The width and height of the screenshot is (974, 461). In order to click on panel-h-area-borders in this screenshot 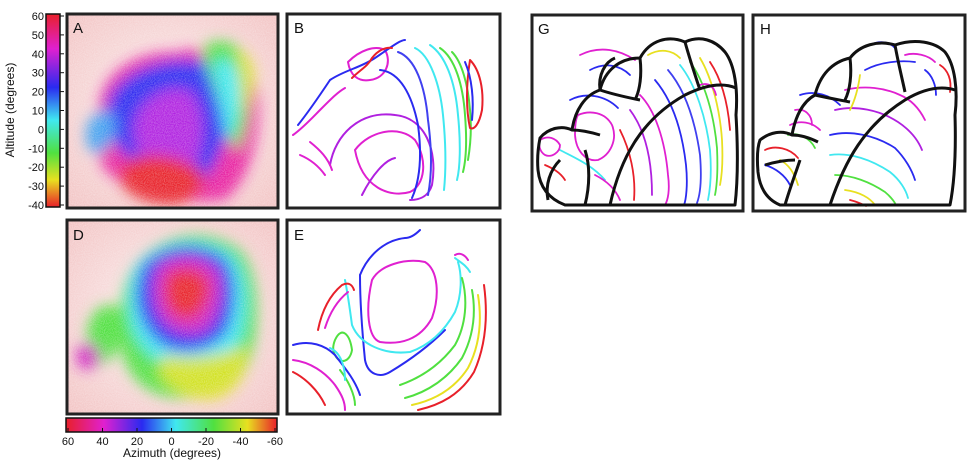, I will do `click(856, 123)`.